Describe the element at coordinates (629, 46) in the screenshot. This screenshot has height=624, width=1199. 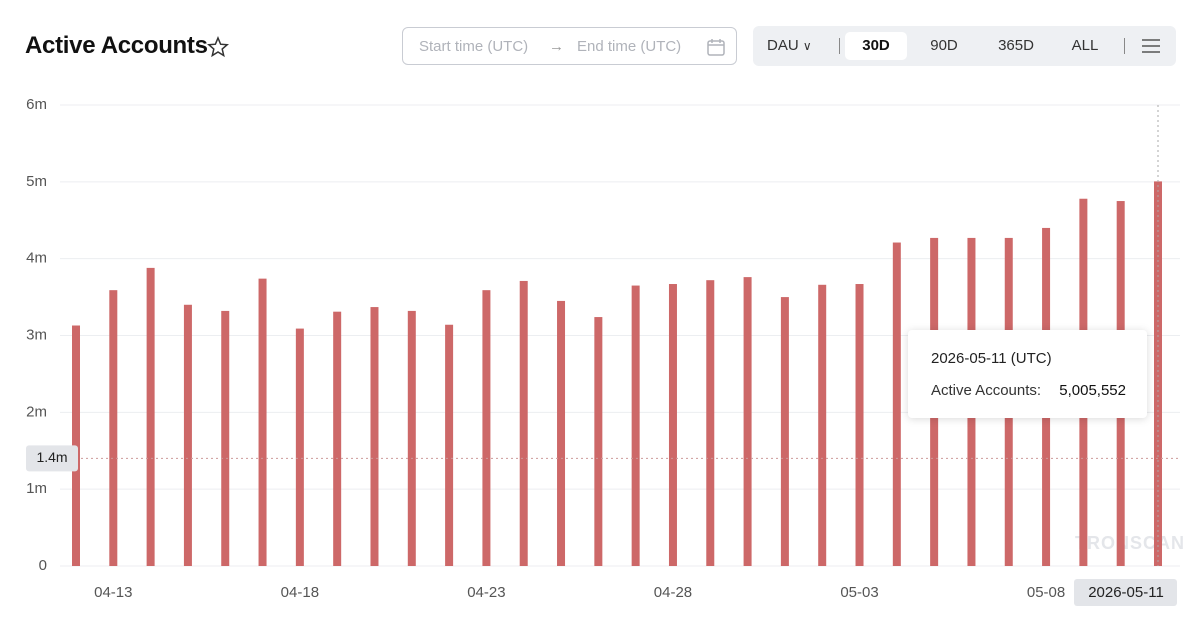
I see `end-time-input: End time (UTC)` at that location.